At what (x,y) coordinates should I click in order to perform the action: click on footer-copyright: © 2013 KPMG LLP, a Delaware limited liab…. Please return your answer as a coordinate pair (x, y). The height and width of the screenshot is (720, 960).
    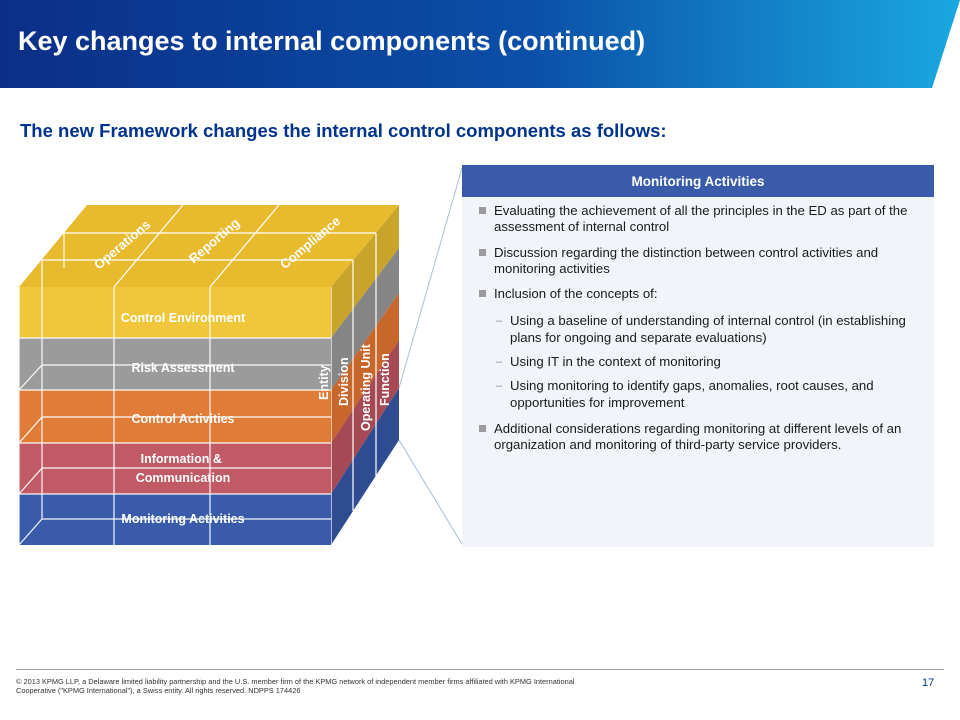
    Looking at the image, I should click on (295, 686).